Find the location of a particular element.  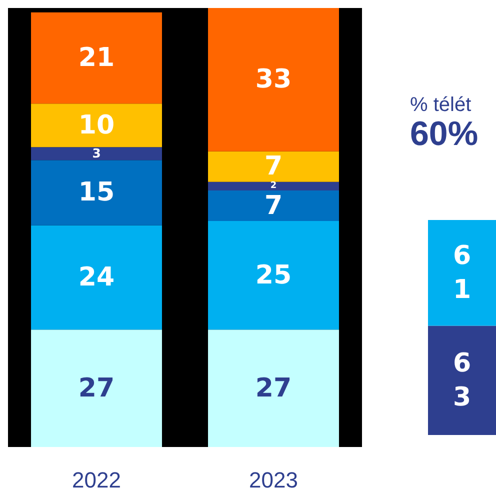

data-label: 25 is located at coordinates (273, 275).